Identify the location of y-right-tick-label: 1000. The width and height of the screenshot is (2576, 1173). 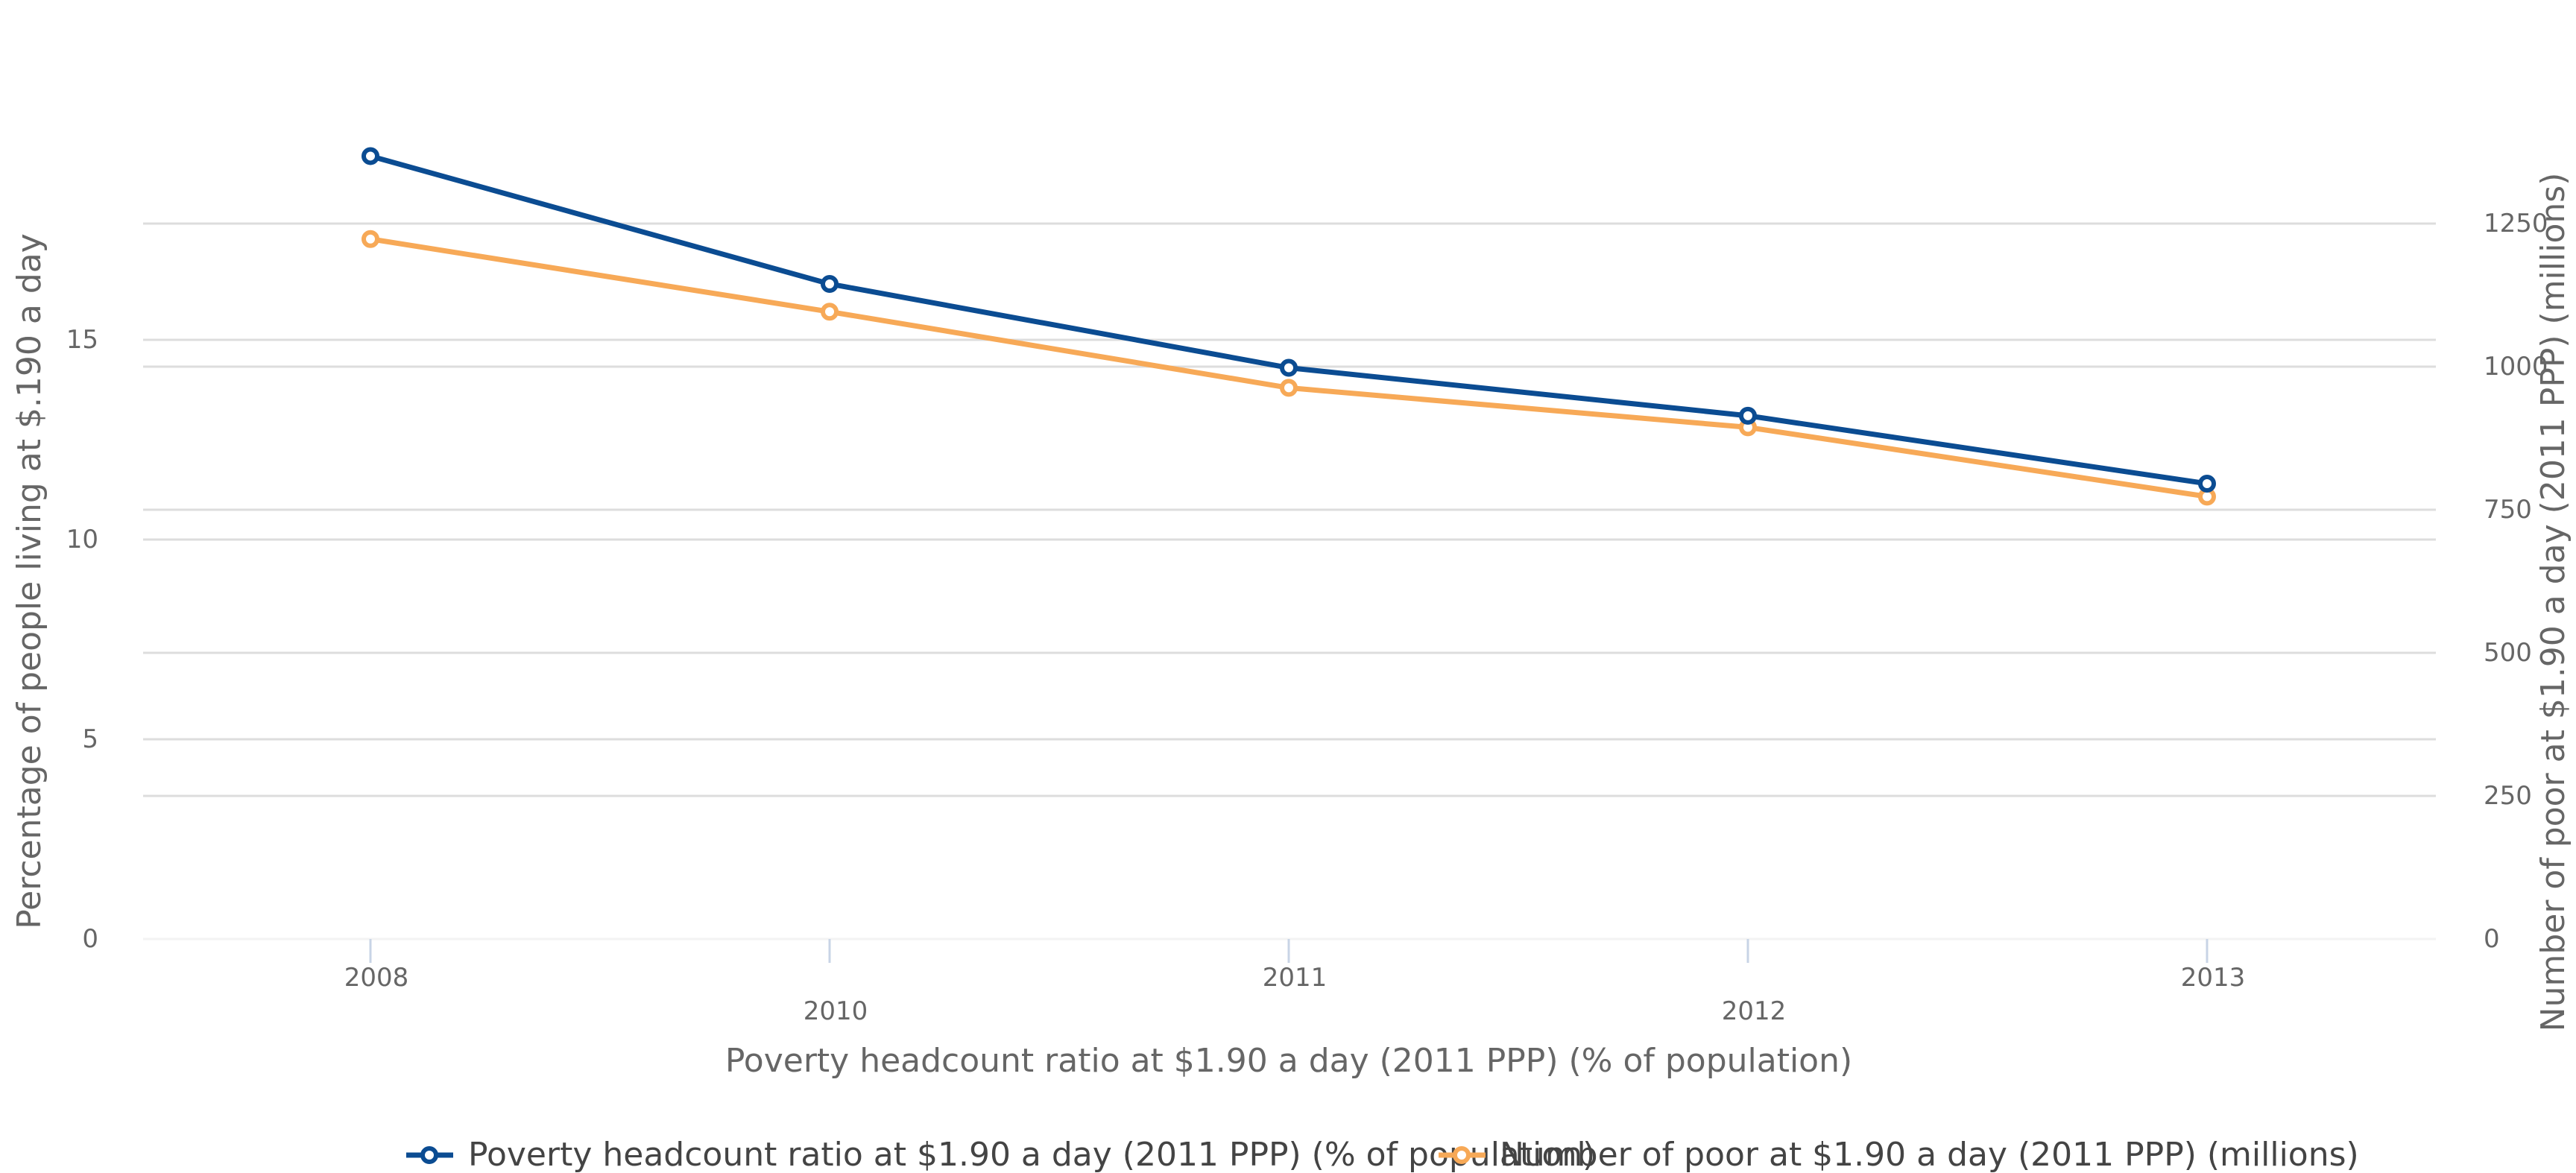
(2516, 367).